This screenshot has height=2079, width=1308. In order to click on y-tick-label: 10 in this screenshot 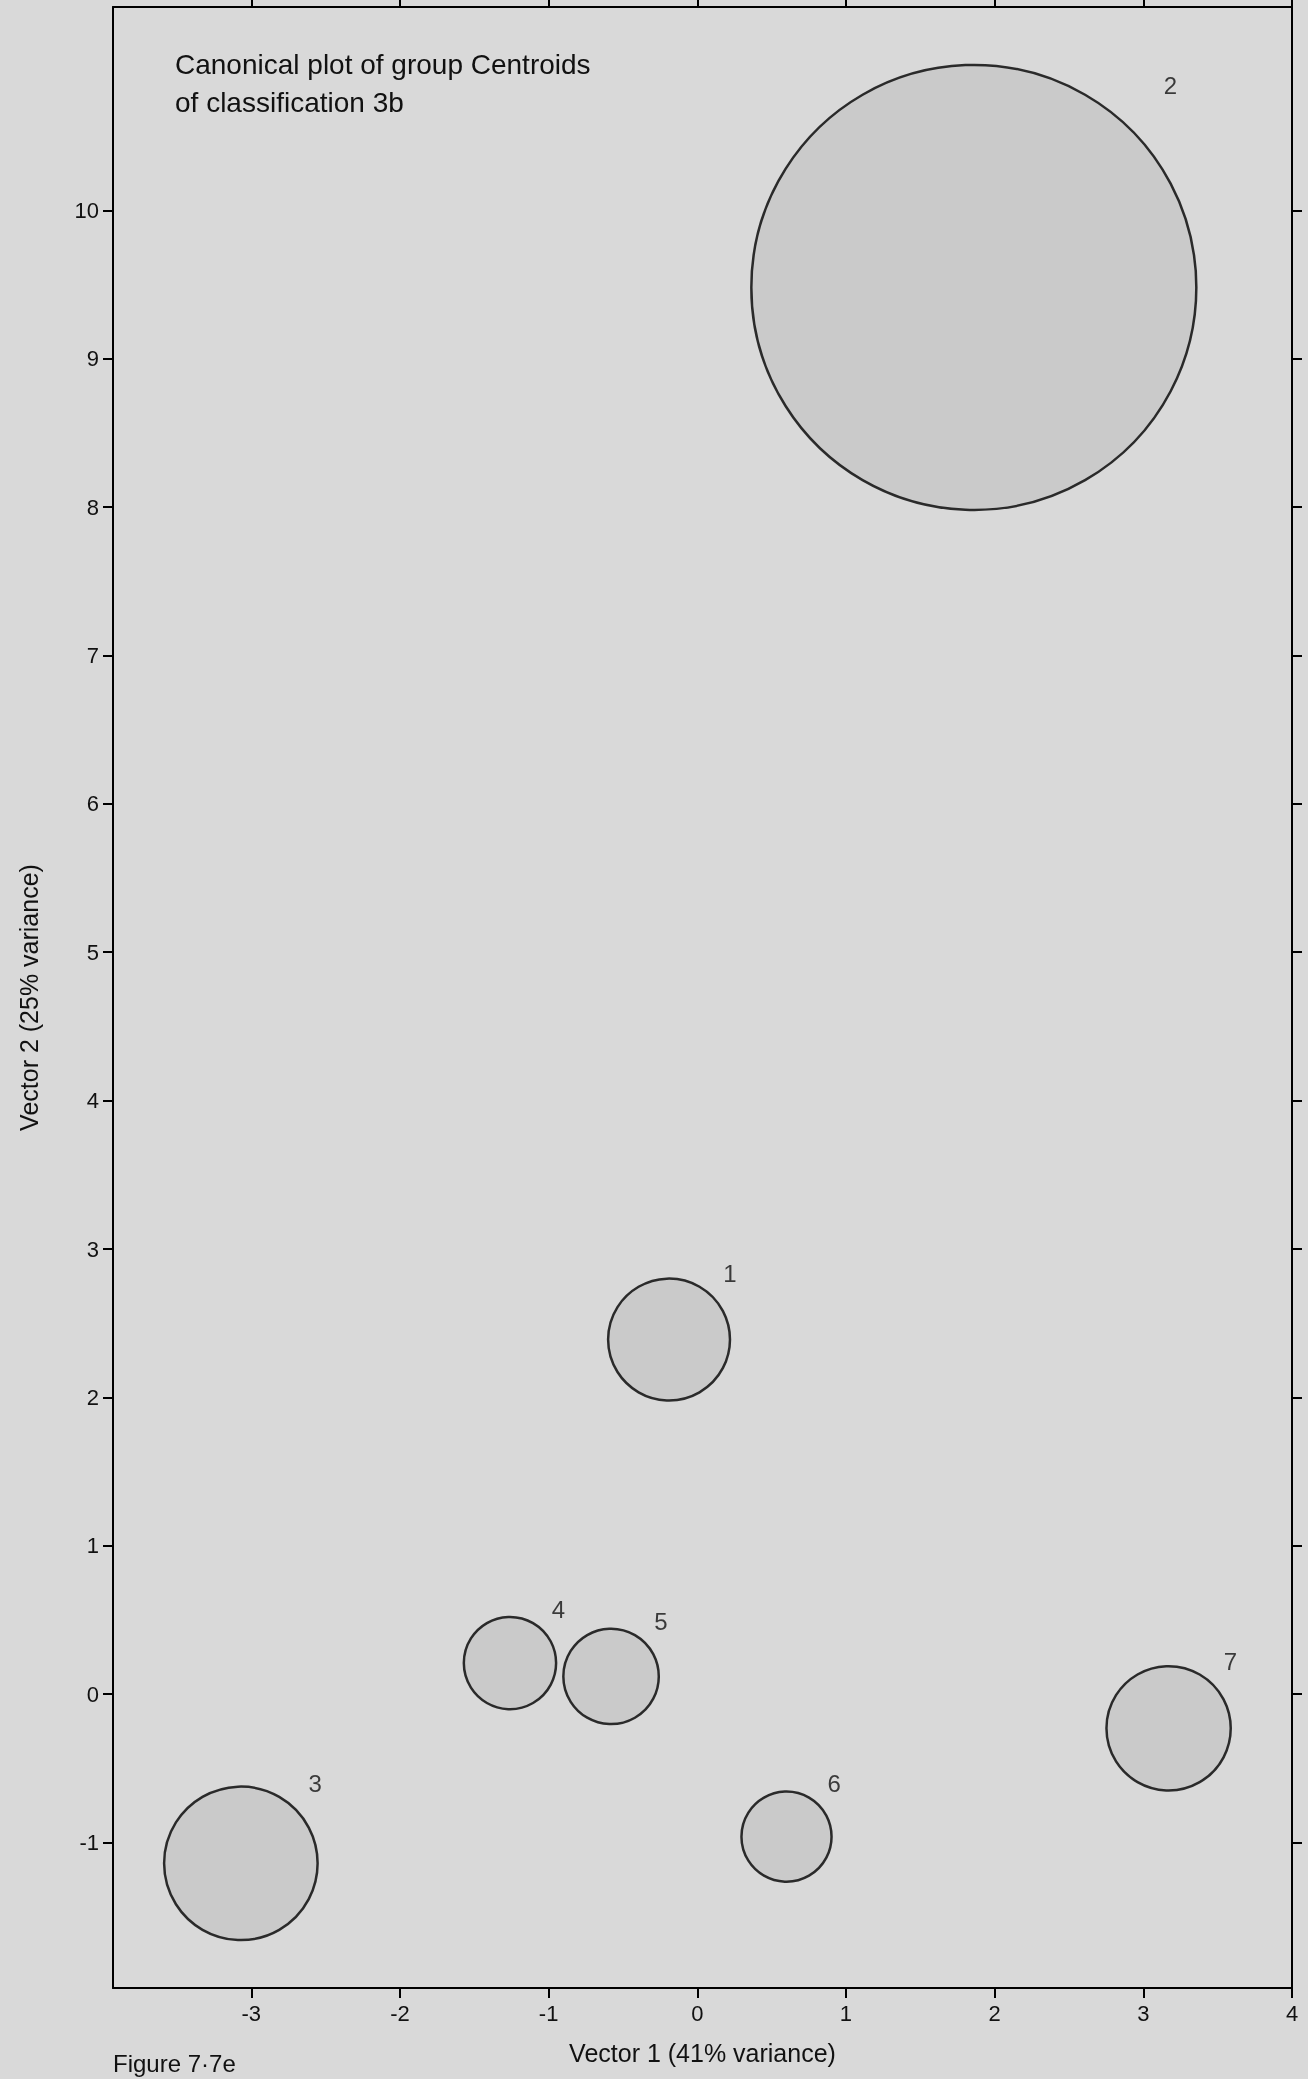, I will do `click(86, 210)`.